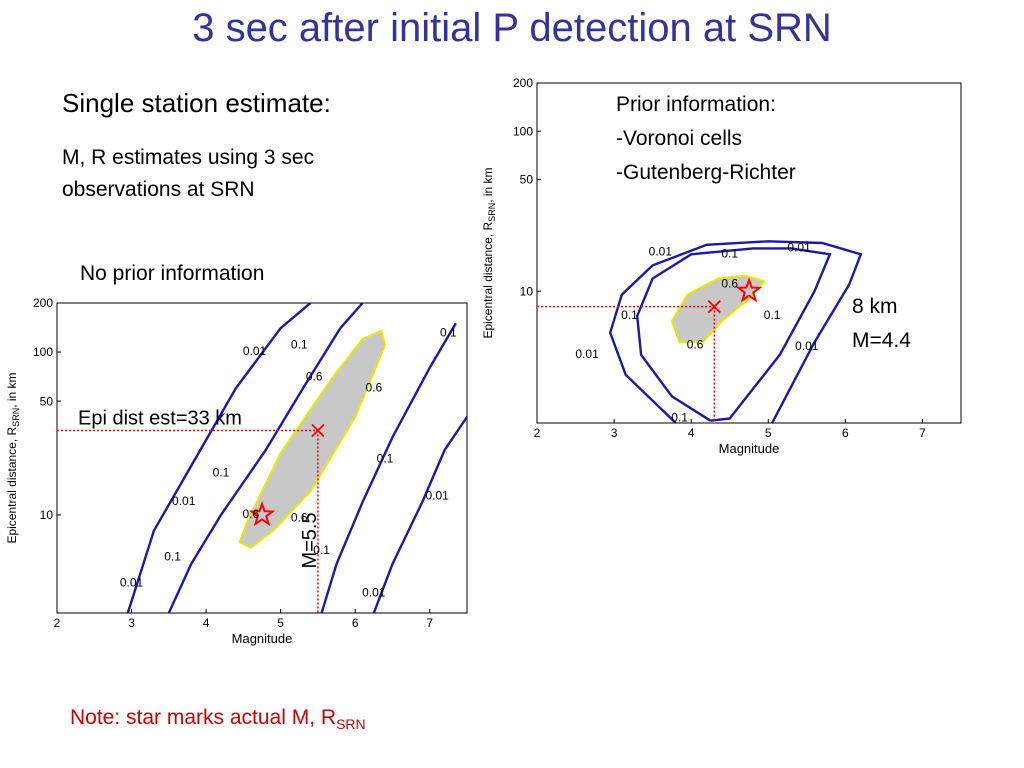  I want to click on result-magnitude: M=4.4, so click(881, 340).